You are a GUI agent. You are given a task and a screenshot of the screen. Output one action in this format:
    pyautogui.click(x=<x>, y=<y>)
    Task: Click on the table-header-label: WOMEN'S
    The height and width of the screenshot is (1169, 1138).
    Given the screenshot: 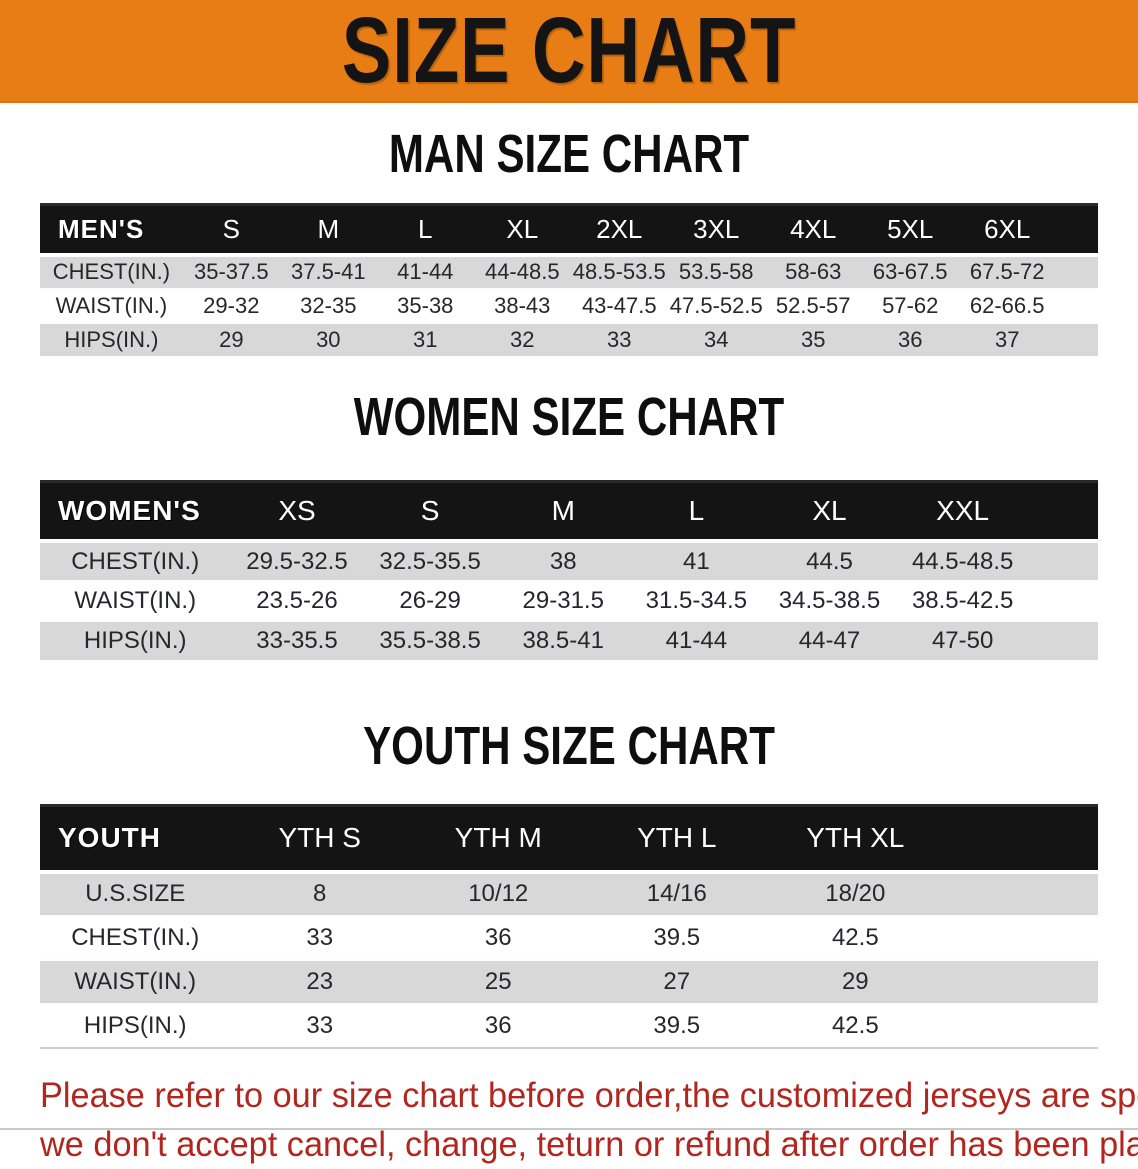 What is the action you would take?
    pyautogui.click(x=135, y=511)
    